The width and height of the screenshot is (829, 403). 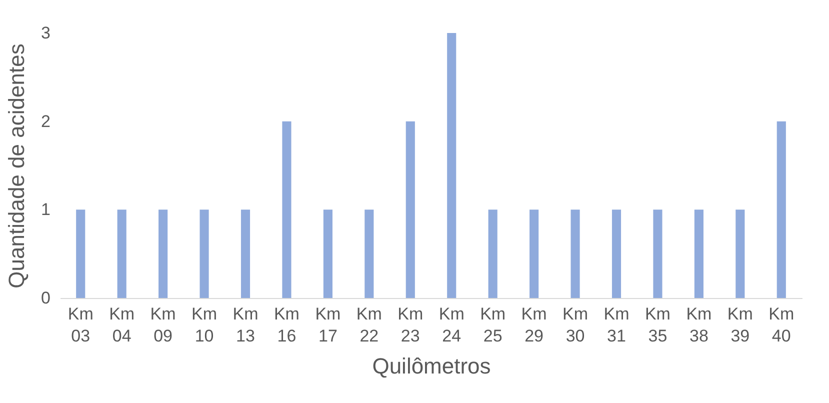 What do you see at coordinates (369, 325) in the screenshot?
I see `x-tick-label: Km 22` at bounding box center [369, 325].